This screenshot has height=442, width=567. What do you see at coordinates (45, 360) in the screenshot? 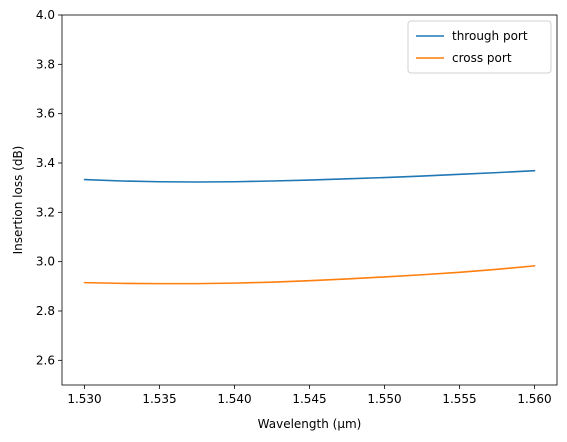
I see `y-tick-label: 2.6` at bounding box center [45, 360].